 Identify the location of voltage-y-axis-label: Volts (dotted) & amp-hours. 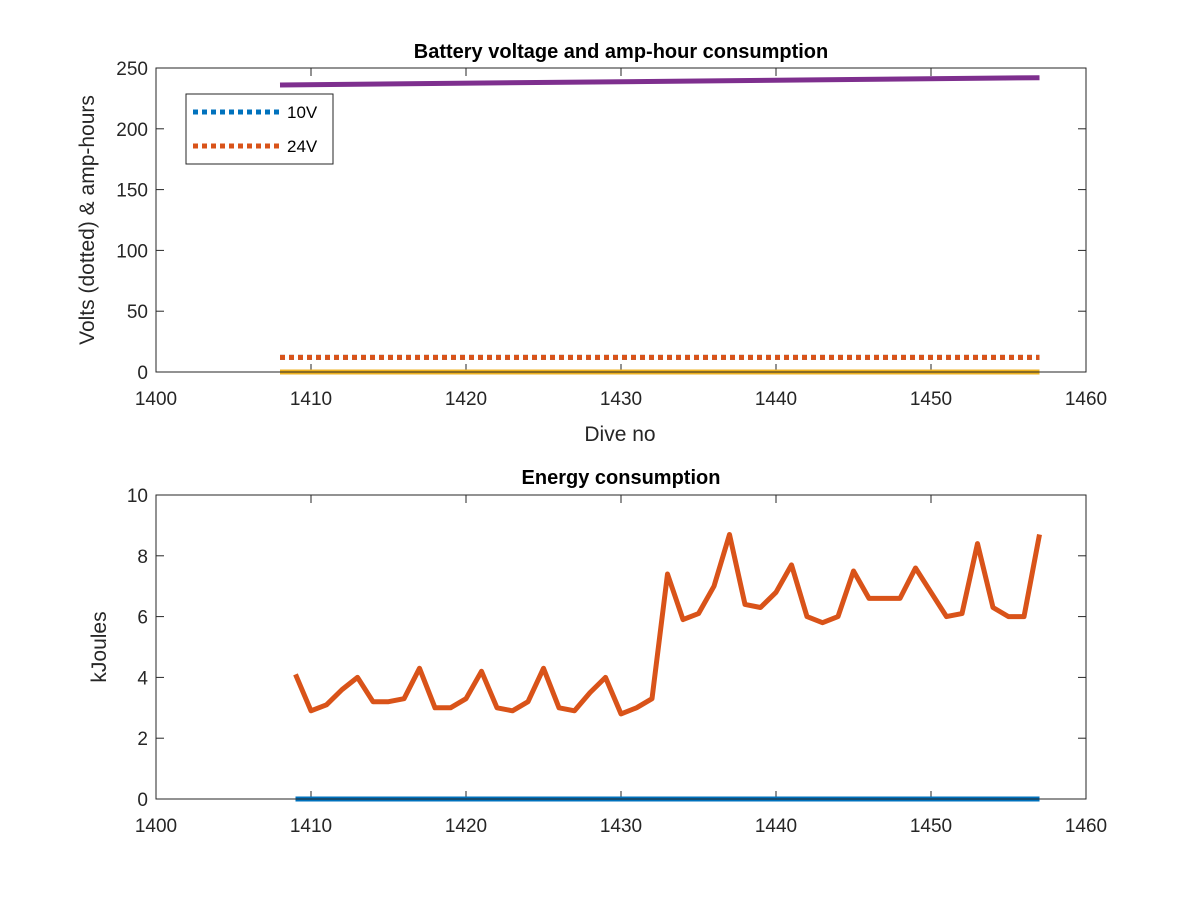
(87, 220).